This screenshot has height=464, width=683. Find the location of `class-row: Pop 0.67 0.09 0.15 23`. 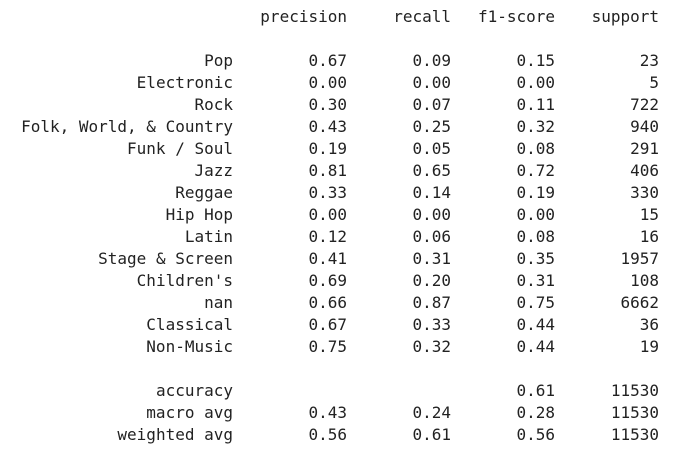

class-row: Pop 0.67 0.09 0.15 23 is located at coordinates (341, 61).